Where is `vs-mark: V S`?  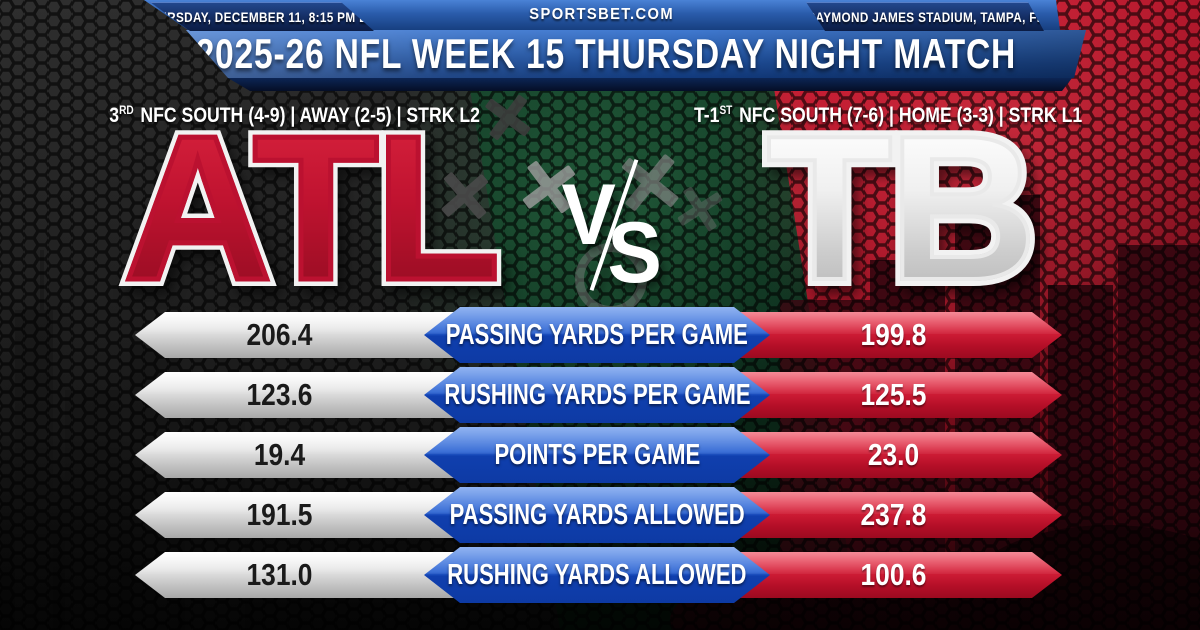
vs-mark: V S is located at coordinates (617, 230).